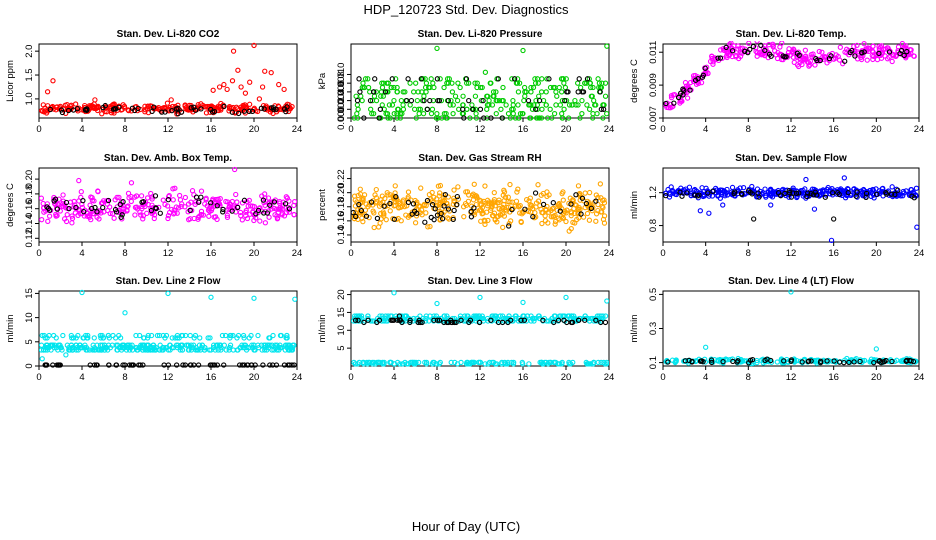 The image size is (936, 540). I want to click on y-tick-label: 15, so click(29, 293).